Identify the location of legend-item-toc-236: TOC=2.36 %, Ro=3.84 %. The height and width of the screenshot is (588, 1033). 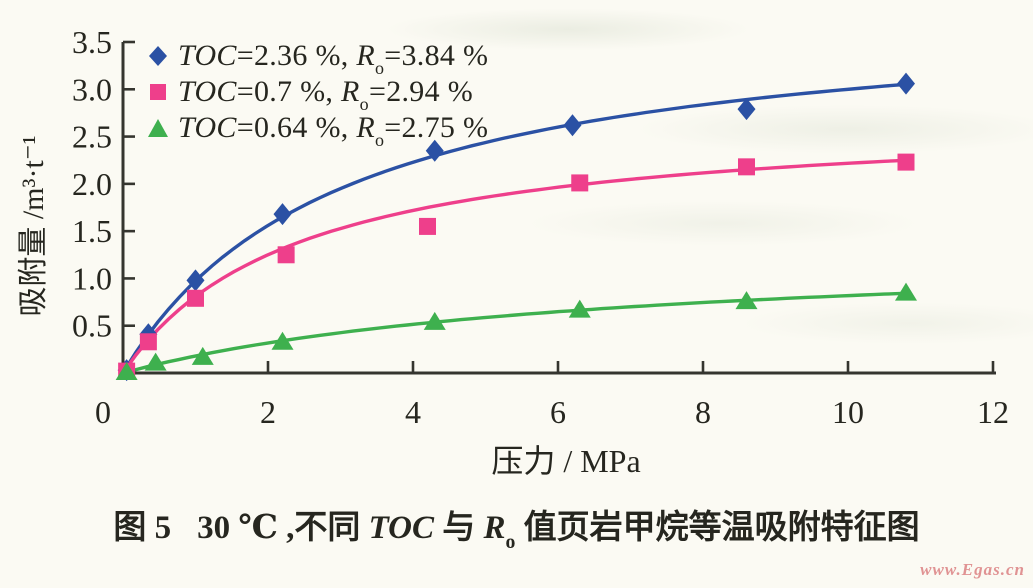
(317, 58).